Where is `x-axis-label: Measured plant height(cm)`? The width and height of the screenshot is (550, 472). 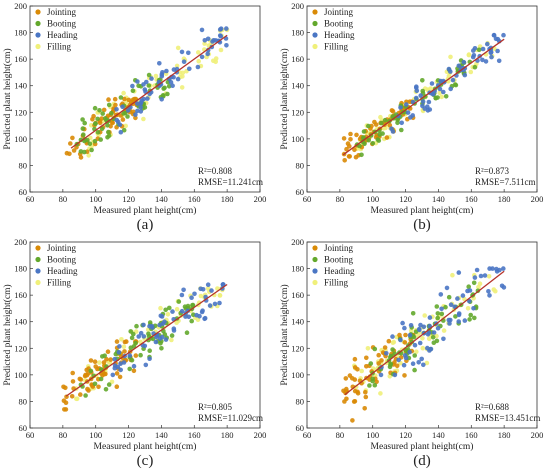
x-axis-label: Measured plant height(cm) is located at coordinates (145, 210).